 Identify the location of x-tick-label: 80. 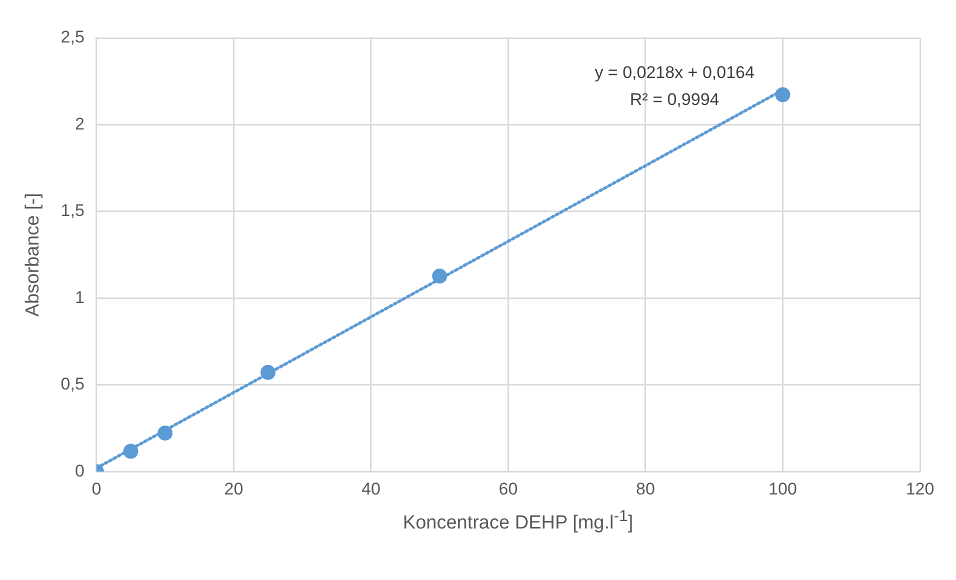
(645, 488).